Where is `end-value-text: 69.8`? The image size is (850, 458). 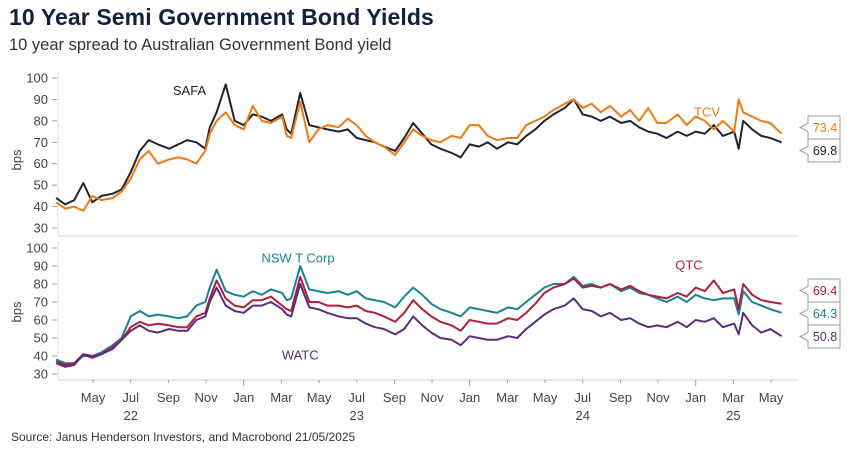
end-value-text: 69.8 is located at coordinates (825, 151).